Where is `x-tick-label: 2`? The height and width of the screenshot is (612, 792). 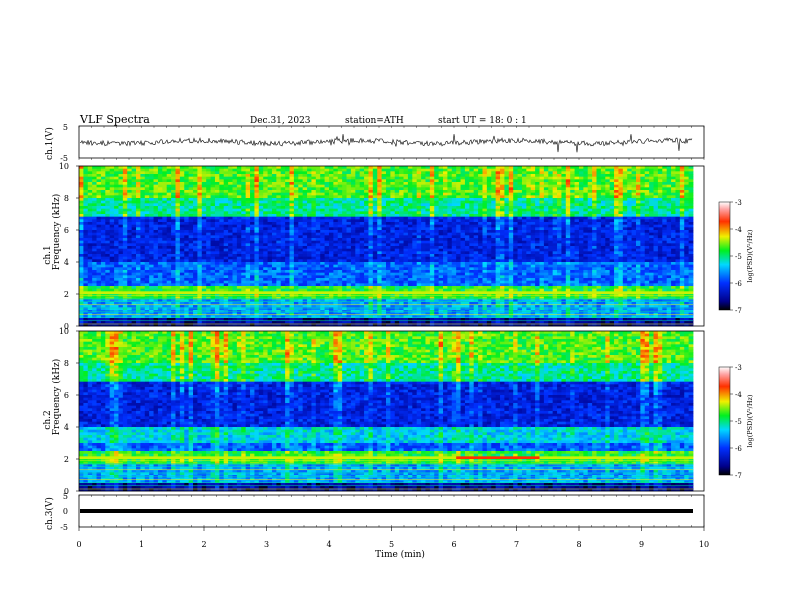
x-tick-label: 2 is located at coordinates (203, 544).